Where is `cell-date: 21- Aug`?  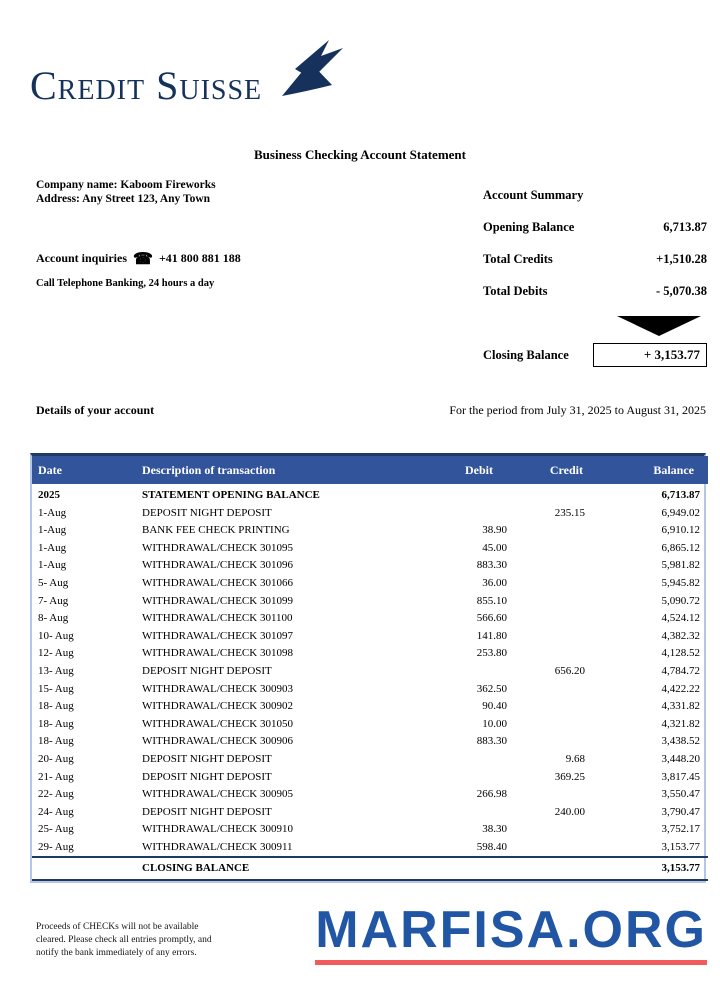
cell-date: 21- Aug is located at coordinates (56, 776).